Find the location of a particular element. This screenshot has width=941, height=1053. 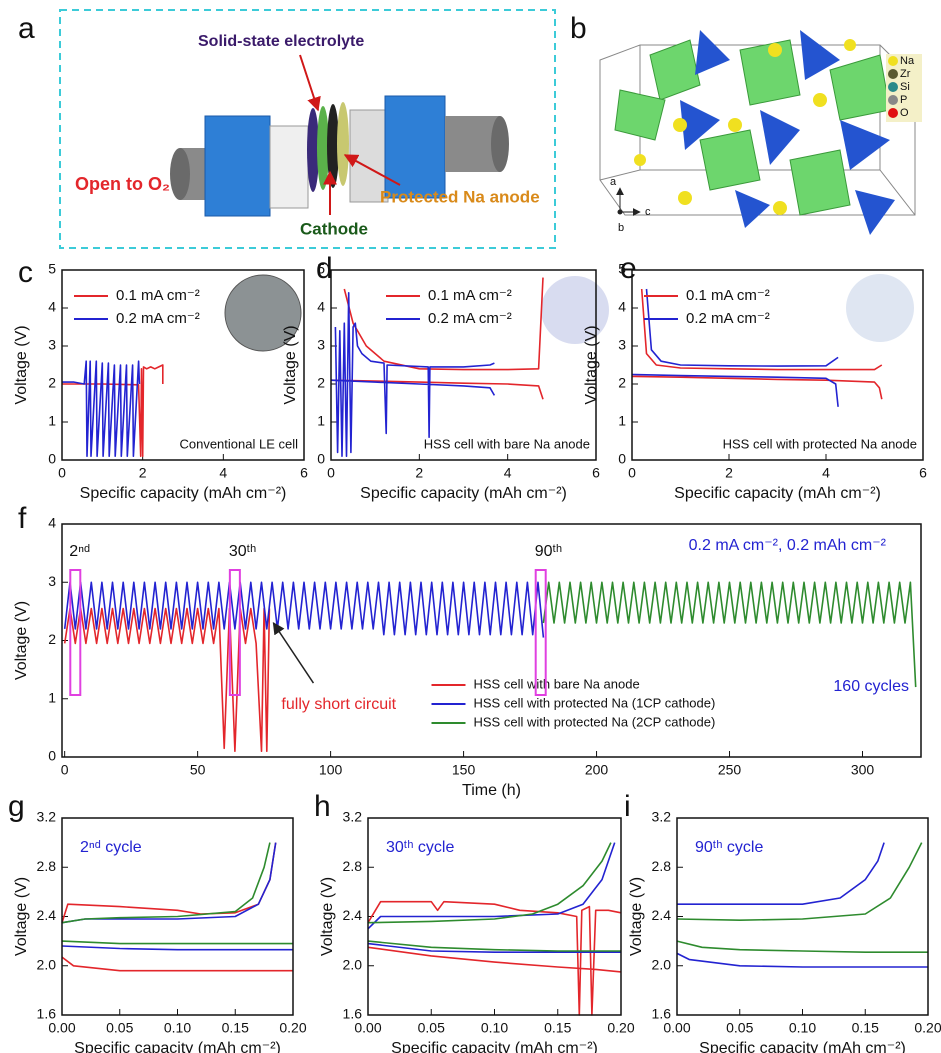

nut is located at coordinates (415, 147).